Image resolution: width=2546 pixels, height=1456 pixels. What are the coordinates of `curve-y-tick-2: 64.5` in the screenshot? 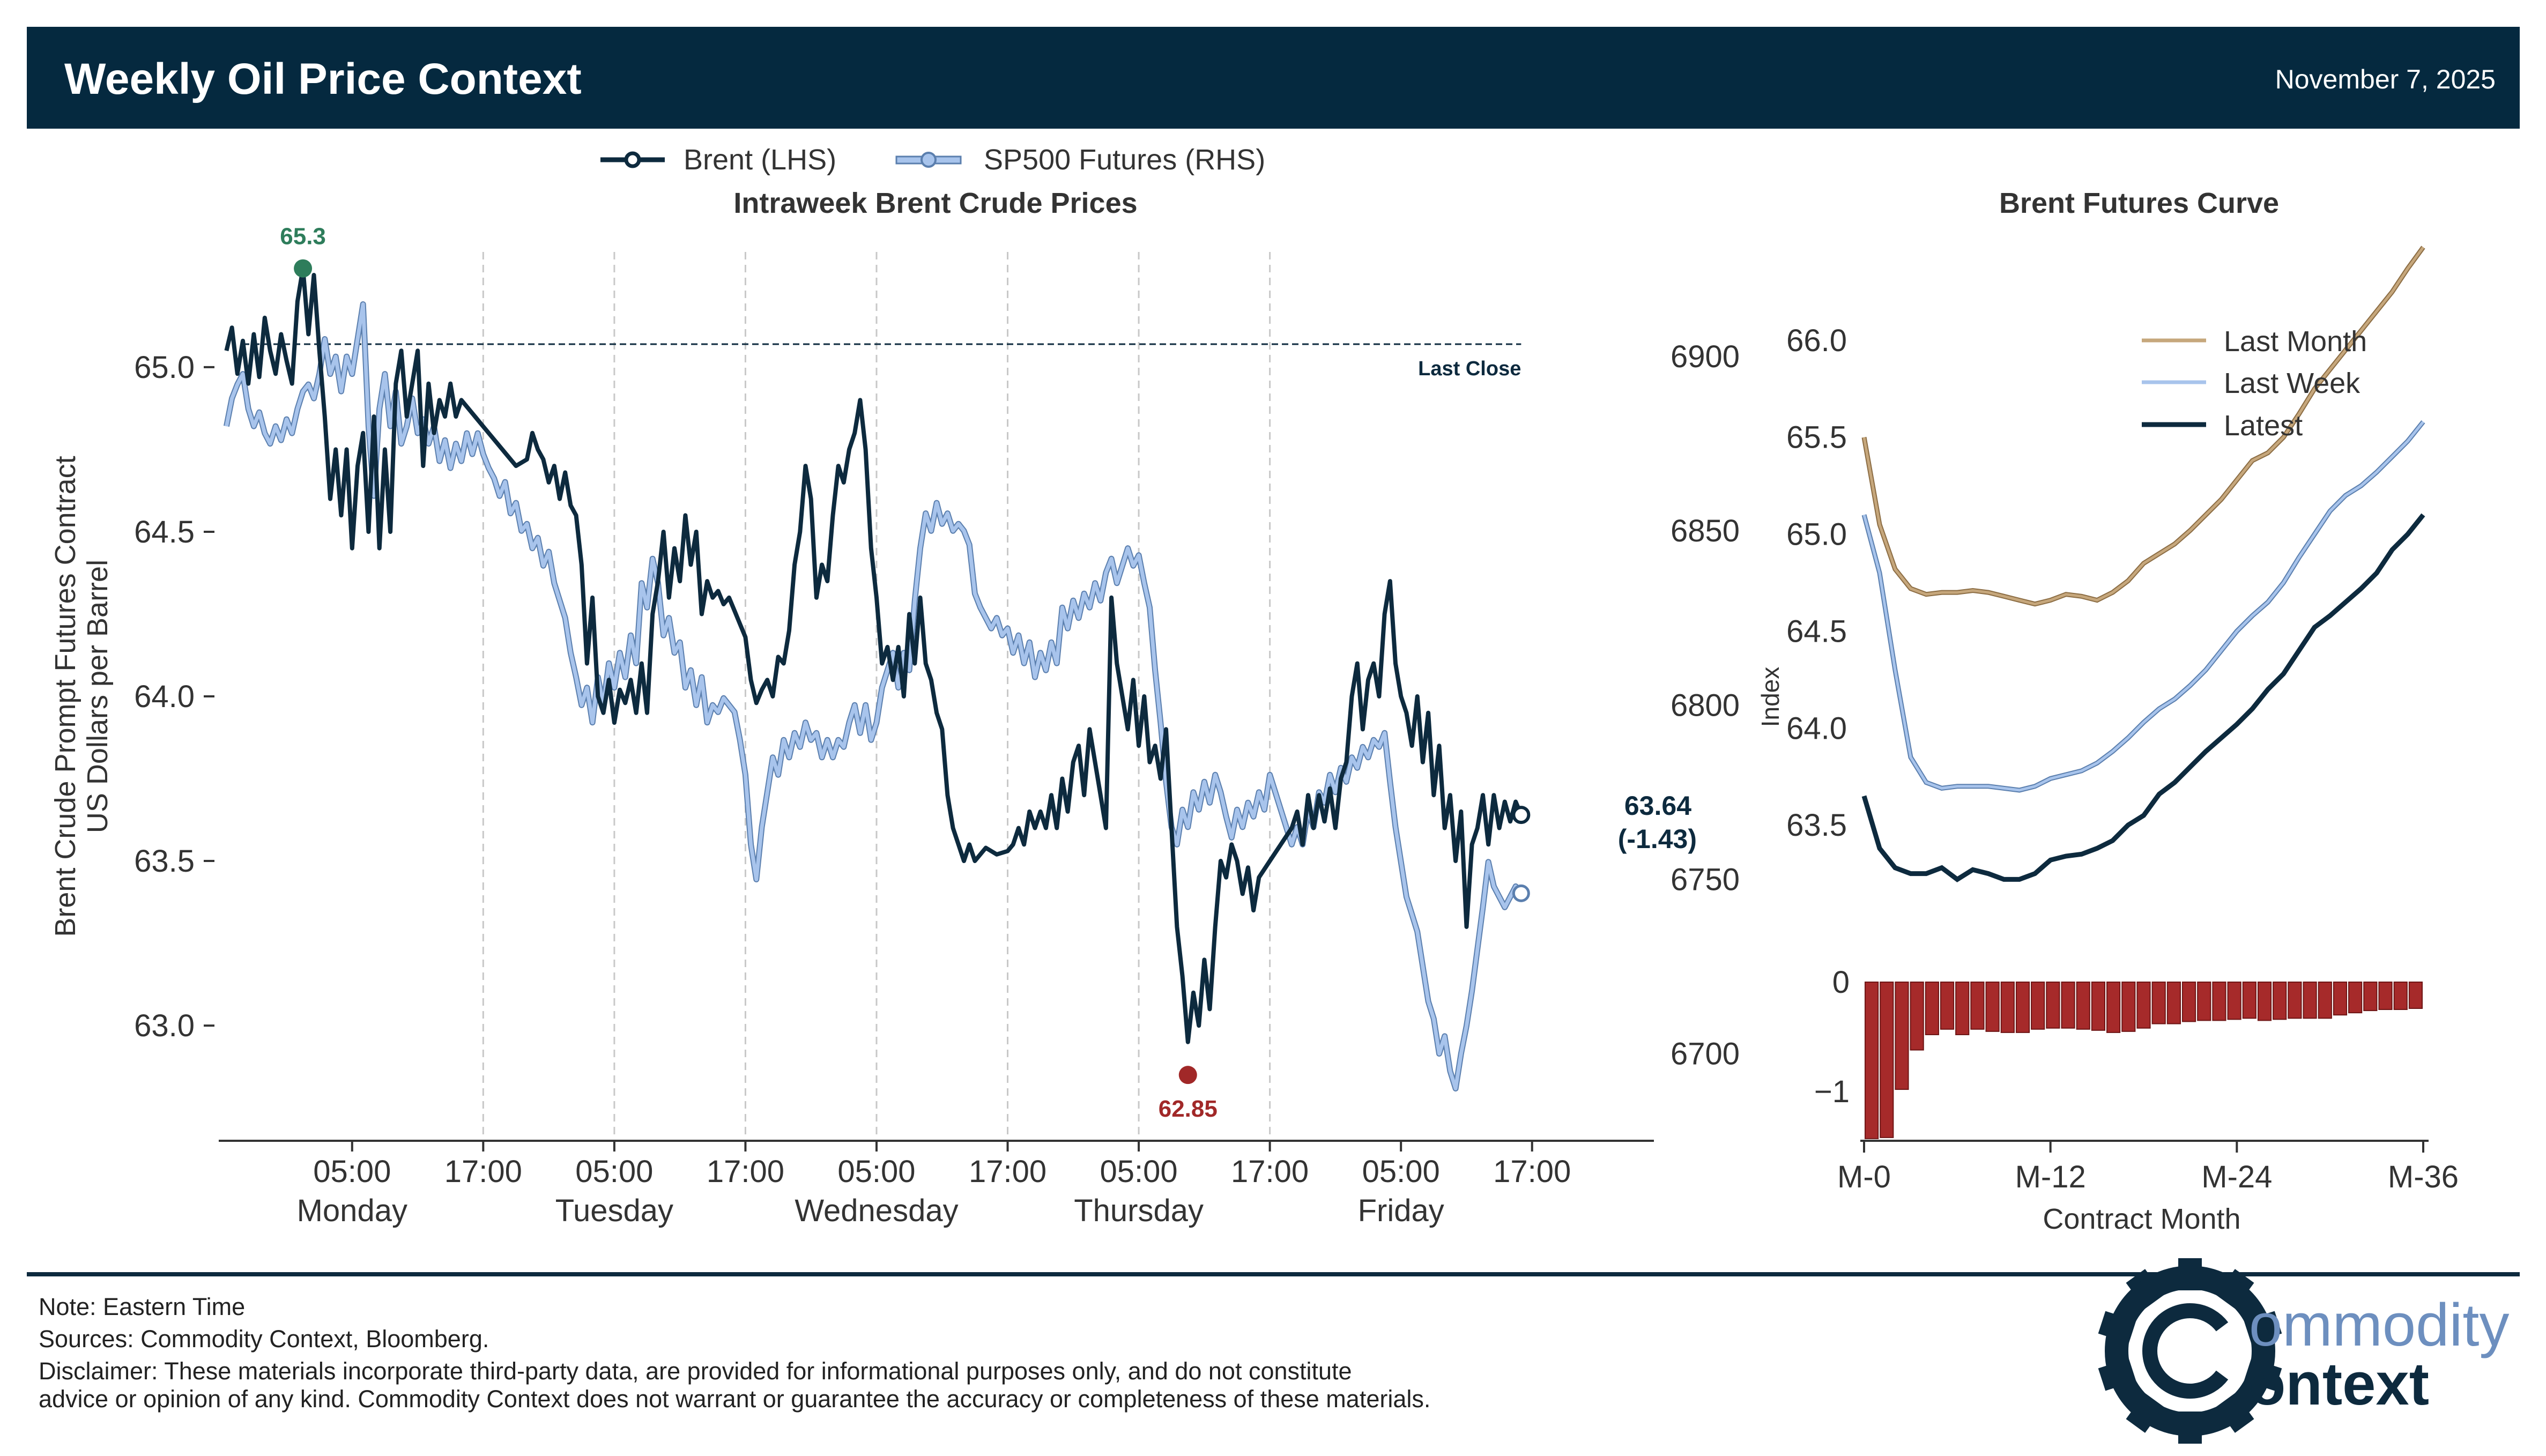 It's located at (1816, 631).